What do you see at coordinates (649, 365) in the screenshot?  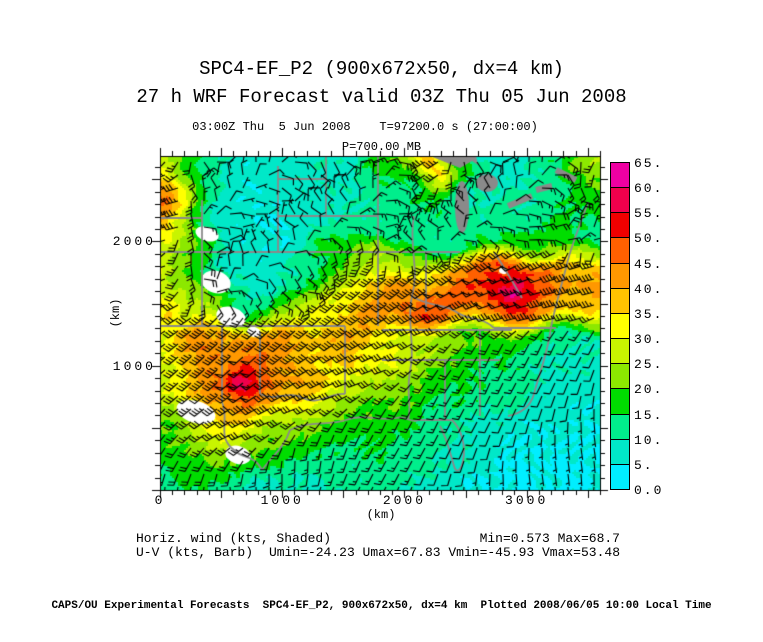 I see `colorbar-tick-label: 25.` at bounding box center [649, 365].